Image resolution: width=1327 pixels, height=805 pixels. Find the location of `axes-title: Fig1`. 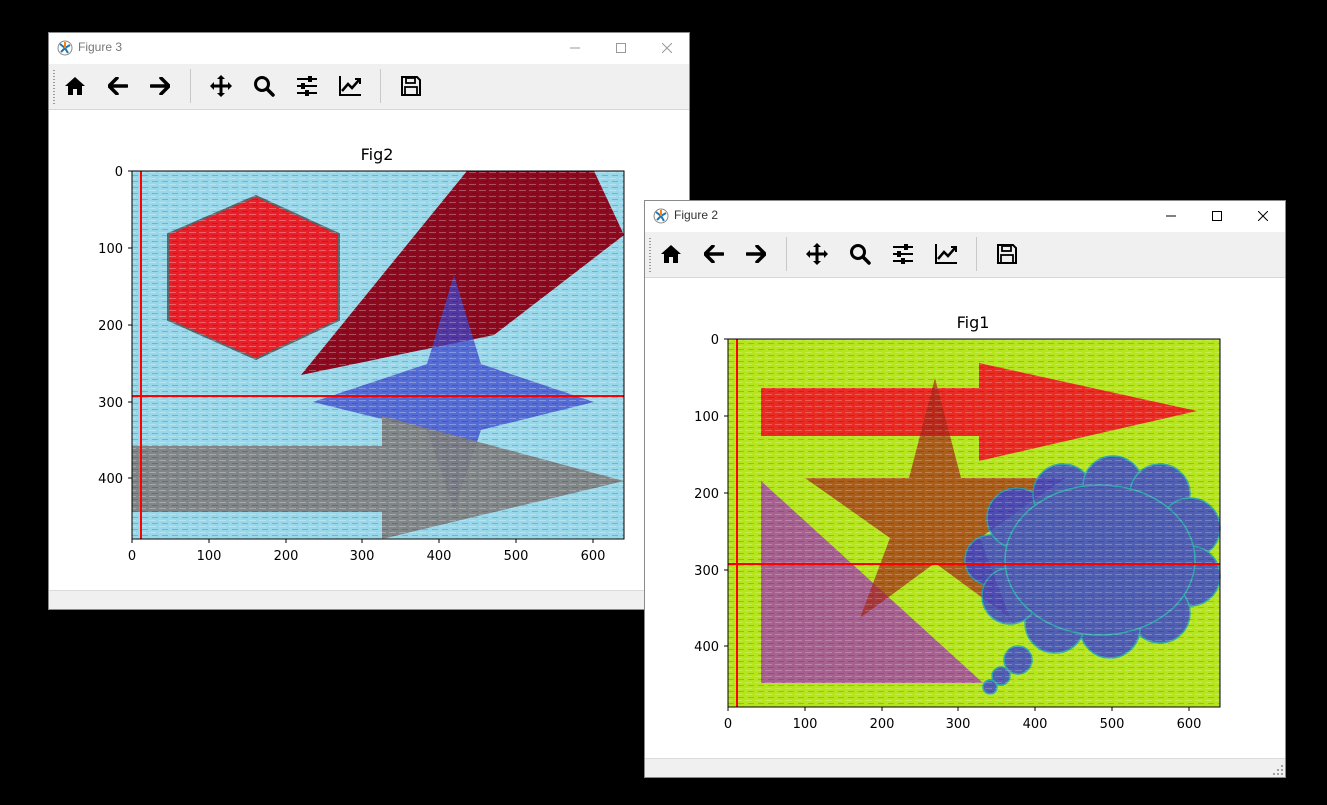

axes-title: Fig1 is located at coordinates (973, 322).